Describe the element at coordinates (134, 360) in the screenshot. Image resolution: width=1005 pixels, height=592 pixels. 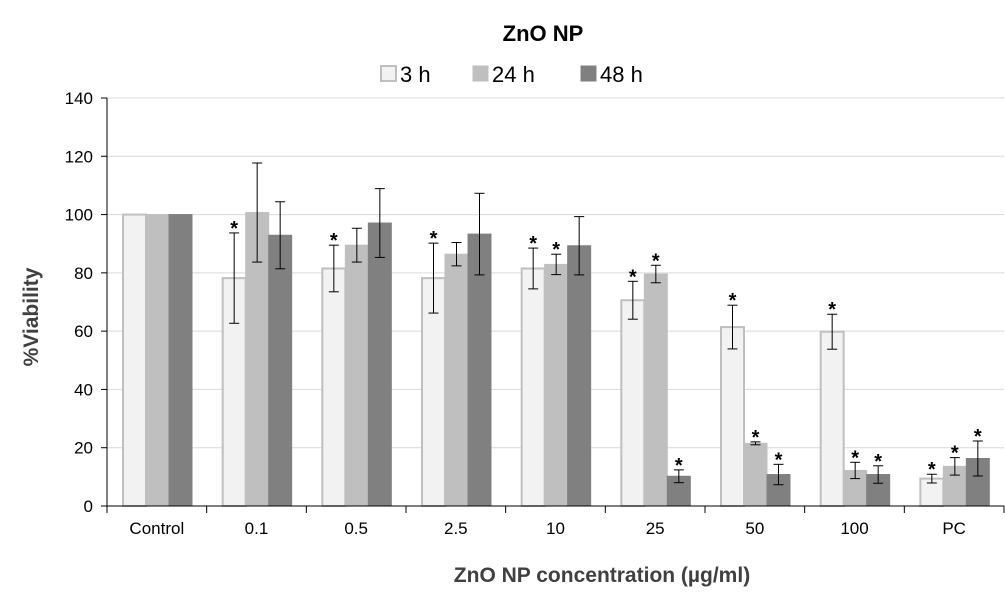
I see `bar-3-h-Control` at that location.